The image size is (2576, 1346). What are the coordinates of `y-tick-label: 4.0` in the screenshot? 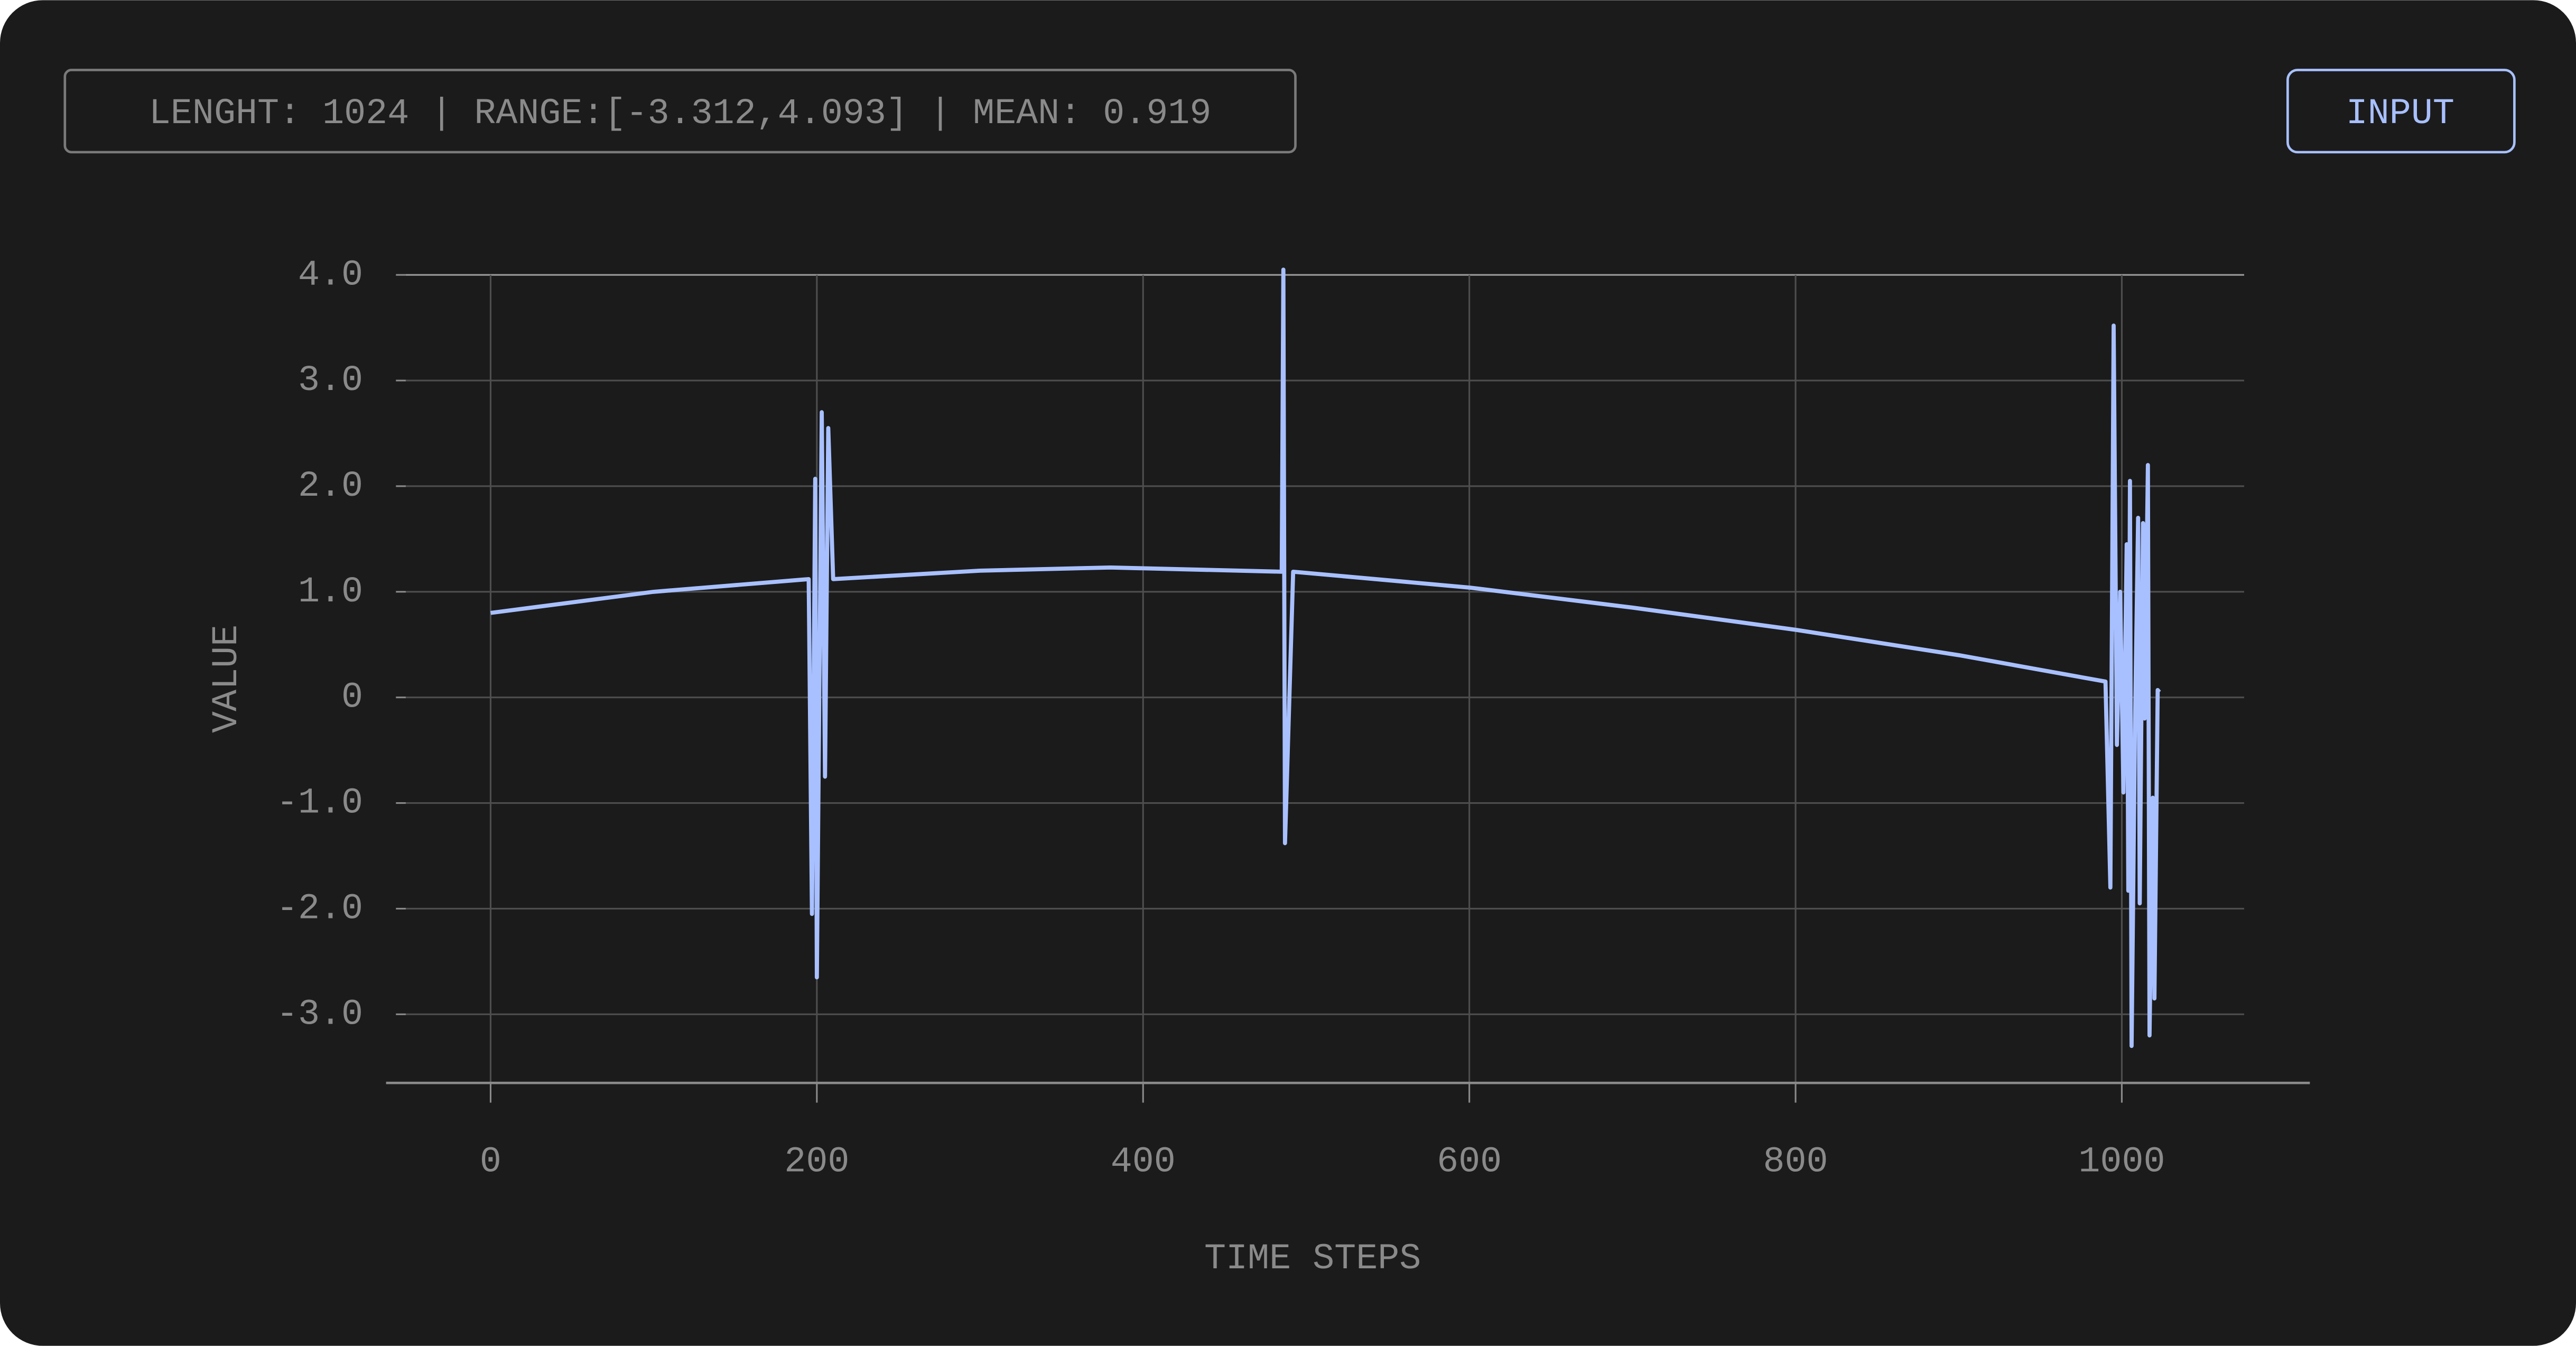 It's located at (330, 275).